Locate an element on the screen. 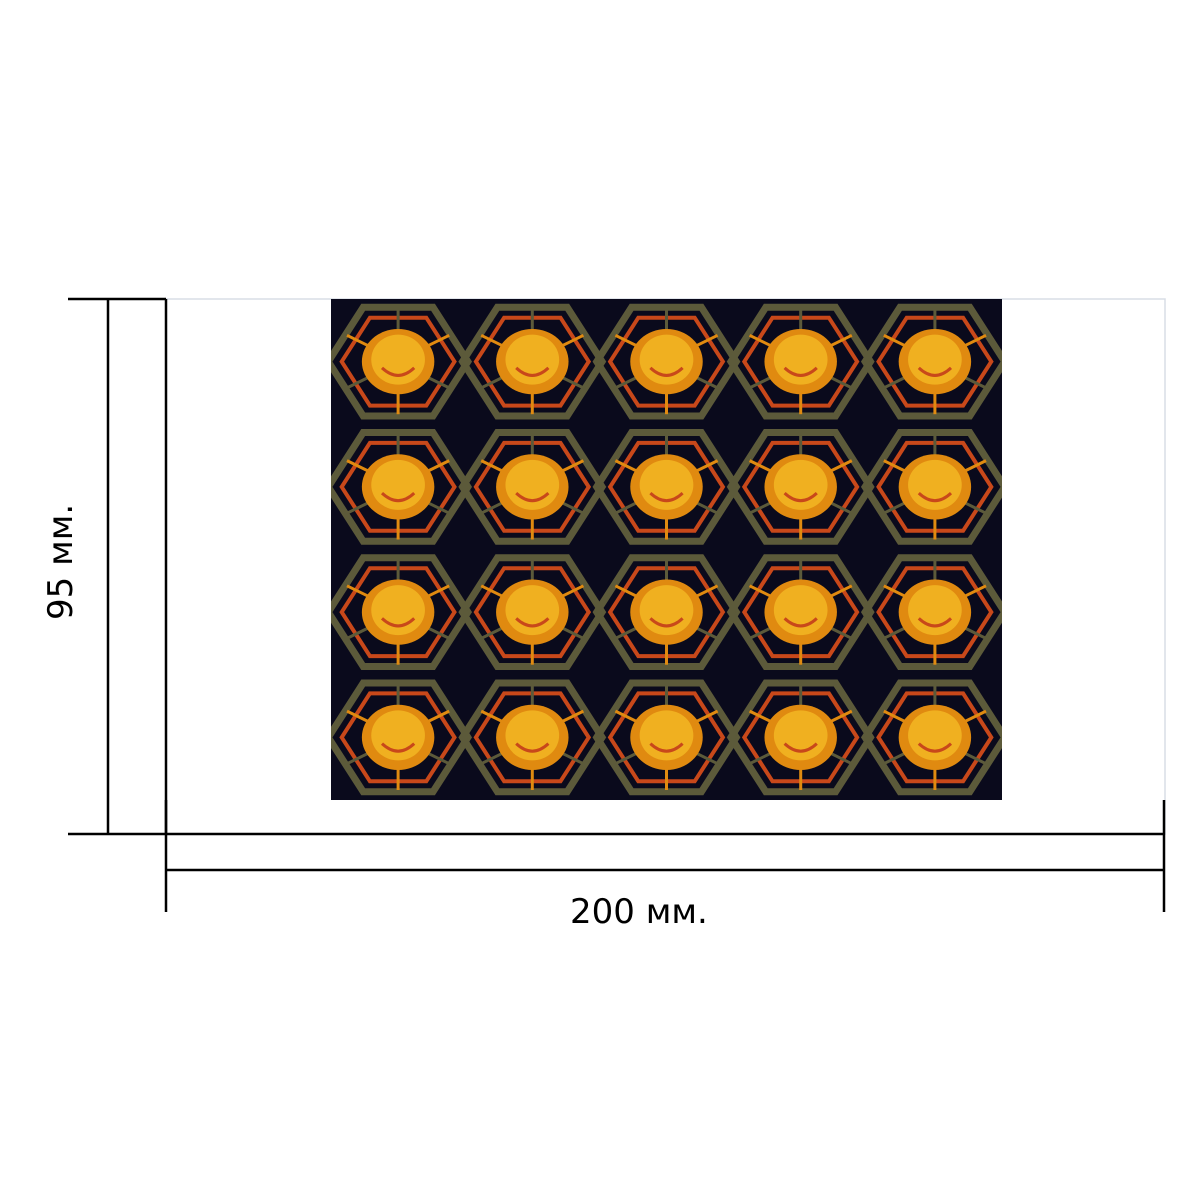  width-label: 200 мм. is located at coordinates (639, 912).